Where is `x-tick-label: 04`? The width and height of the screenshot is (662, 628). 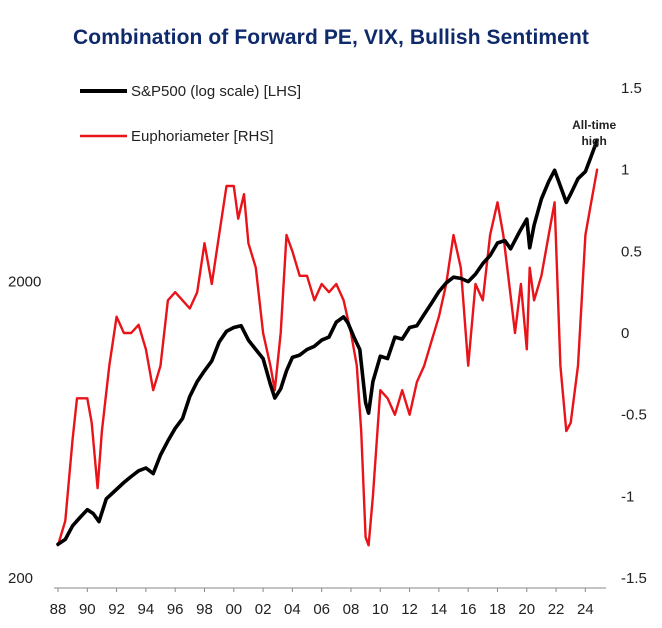
x-tick-label: 04 is located at coordinates (292, 609).